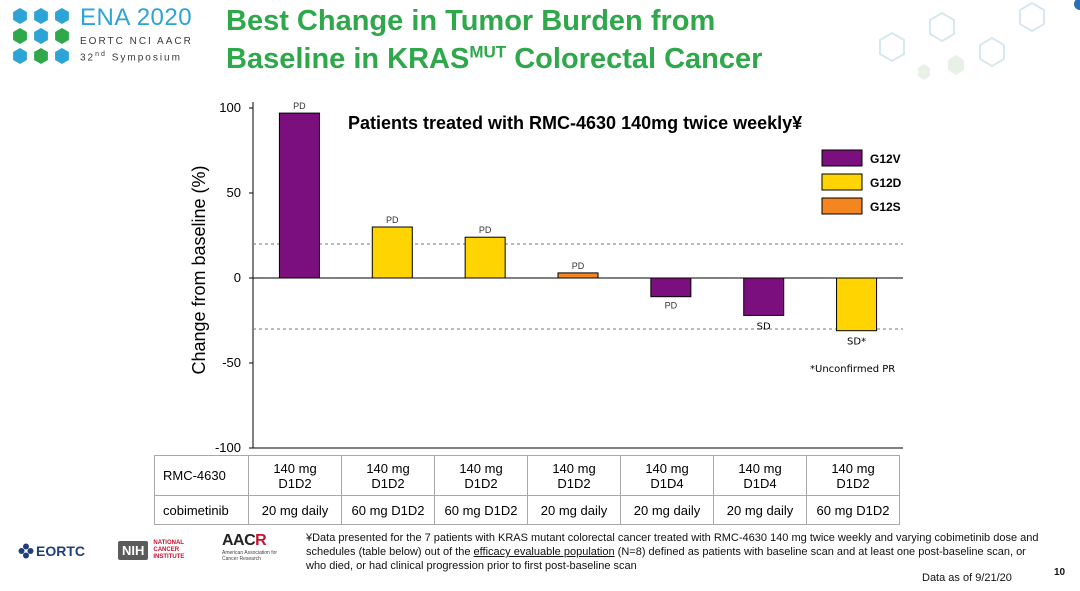 This screenshot has width=1080, height=591. I want to click on unconfirmed-pr-note: *Unconfirmed PR, so click(852, 369).